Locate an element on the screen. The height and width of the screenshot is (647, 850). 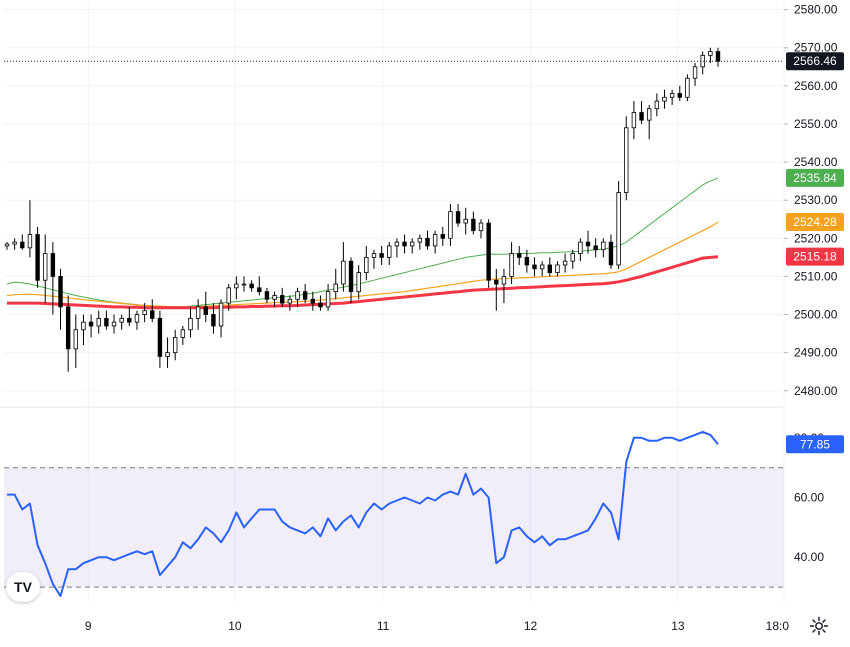
time-tick-label: 18:0 is located at coordinates (778, 626).